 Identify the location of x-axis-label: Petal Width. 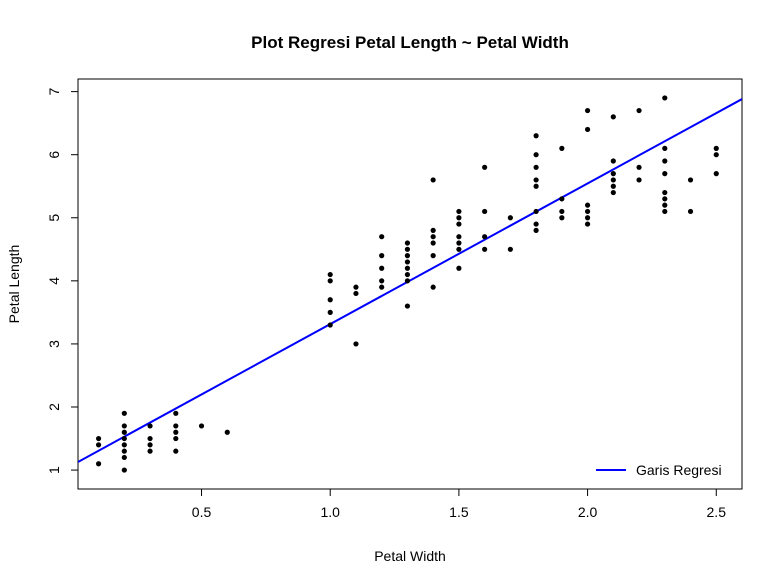
(410, 556).